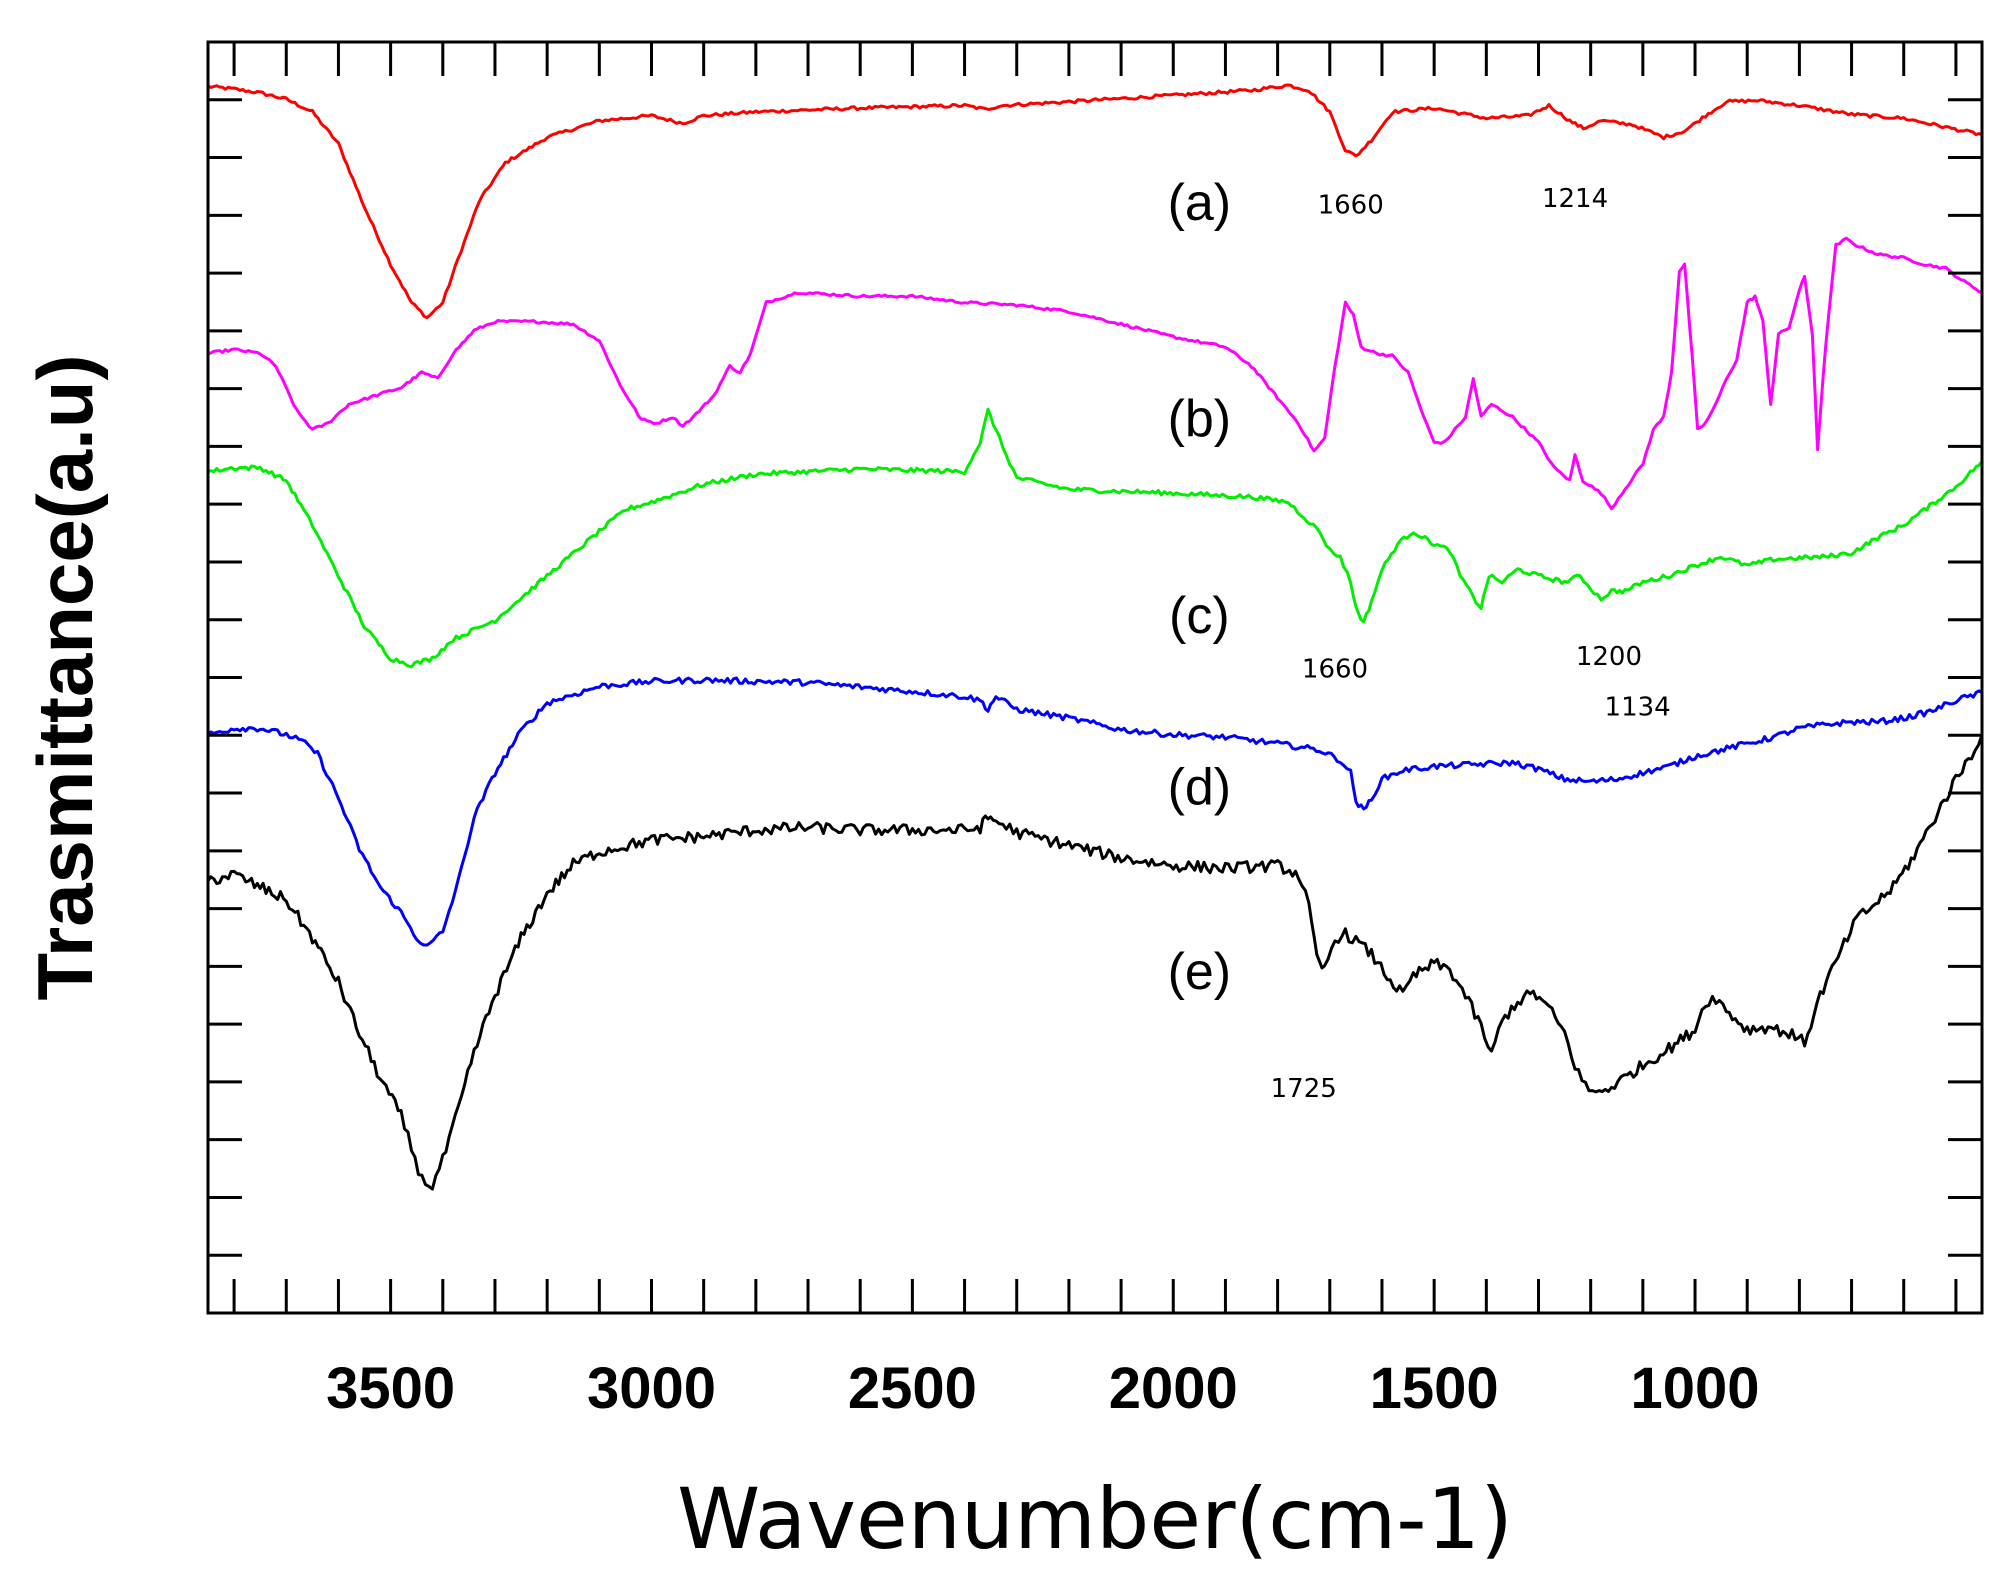 This screenshot has height=1587, width=2010. I want to click on peak-label: 1200, so click(1609, 657).